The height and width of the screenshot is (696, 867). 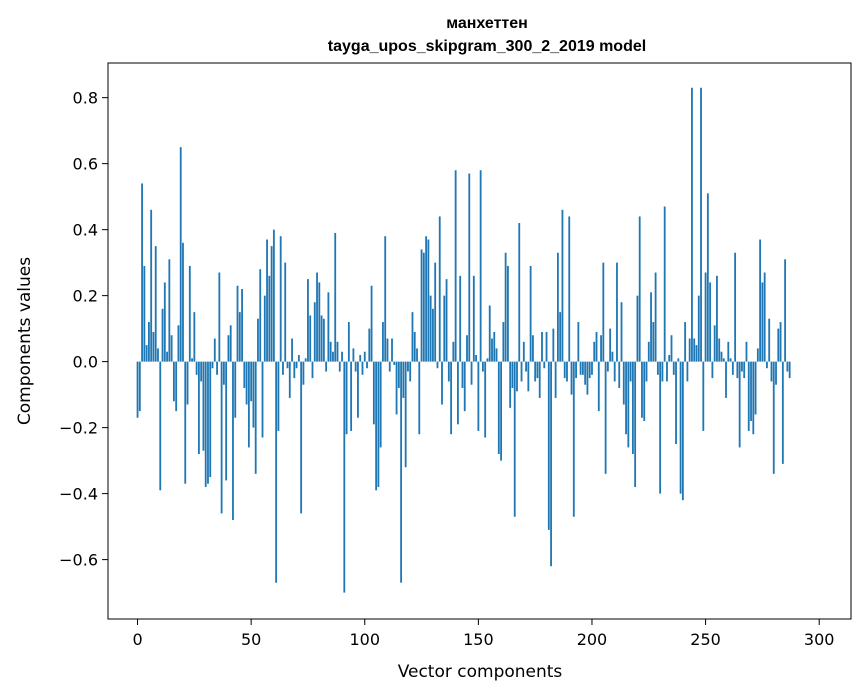 What do you see at coordinates (85, 296) in the screenshot?
I see `y-tick-label: 0.2` at bounding box center [85, 296].